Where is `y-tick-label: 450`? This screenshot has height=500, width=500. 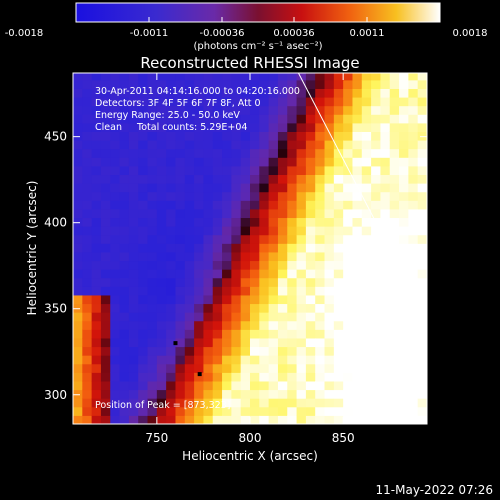
y-tick-label: 450 is located at coordinates (55, 137).